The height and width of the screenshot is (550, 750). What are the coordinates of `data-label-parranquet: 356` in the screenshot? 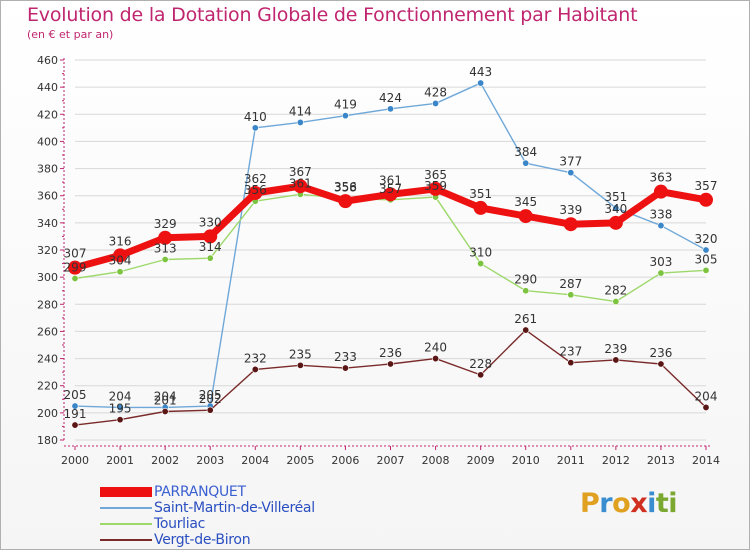 It's located at (345, 187).